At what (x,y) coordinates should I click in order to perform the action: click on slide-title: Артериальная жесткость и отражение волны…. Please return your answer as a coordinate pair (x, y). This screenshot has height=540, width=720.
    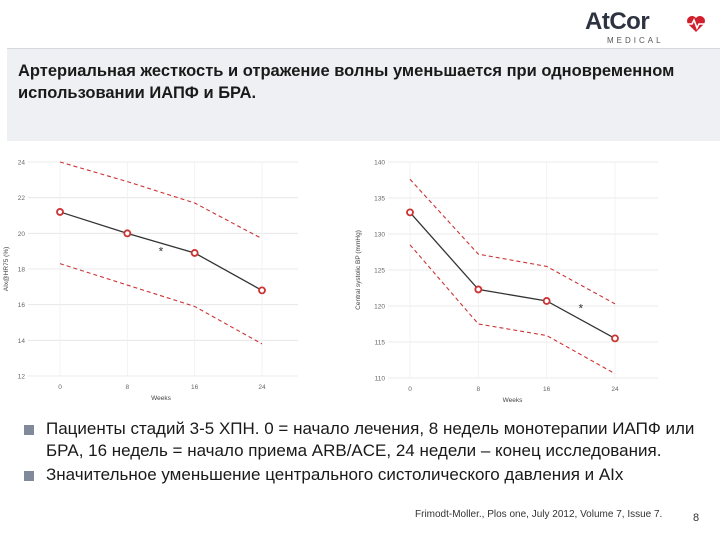
    Looking at the image, I should click on (346, 82).